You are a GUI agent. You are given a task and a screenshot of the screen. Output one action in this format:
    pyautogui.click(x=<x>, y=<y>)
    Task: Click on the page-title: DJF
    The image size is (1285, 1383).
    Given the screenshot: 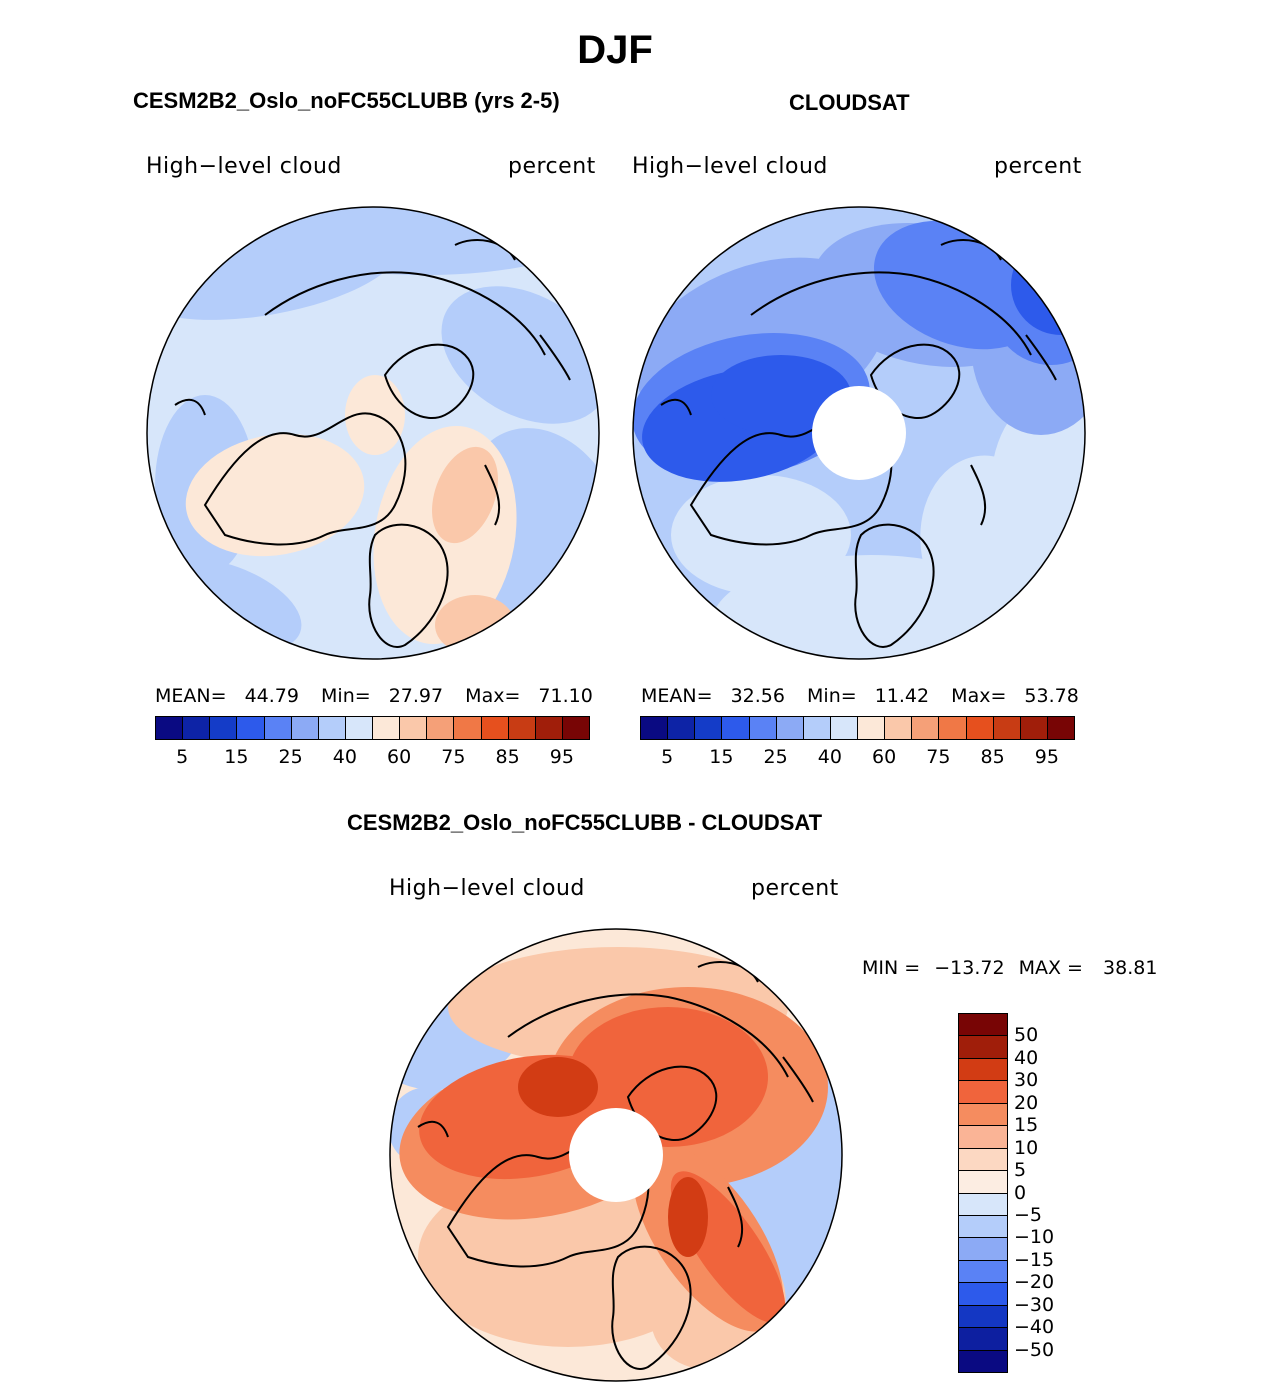 What is the action you would take?
    pyautogui.click(x=615, y=50)
    